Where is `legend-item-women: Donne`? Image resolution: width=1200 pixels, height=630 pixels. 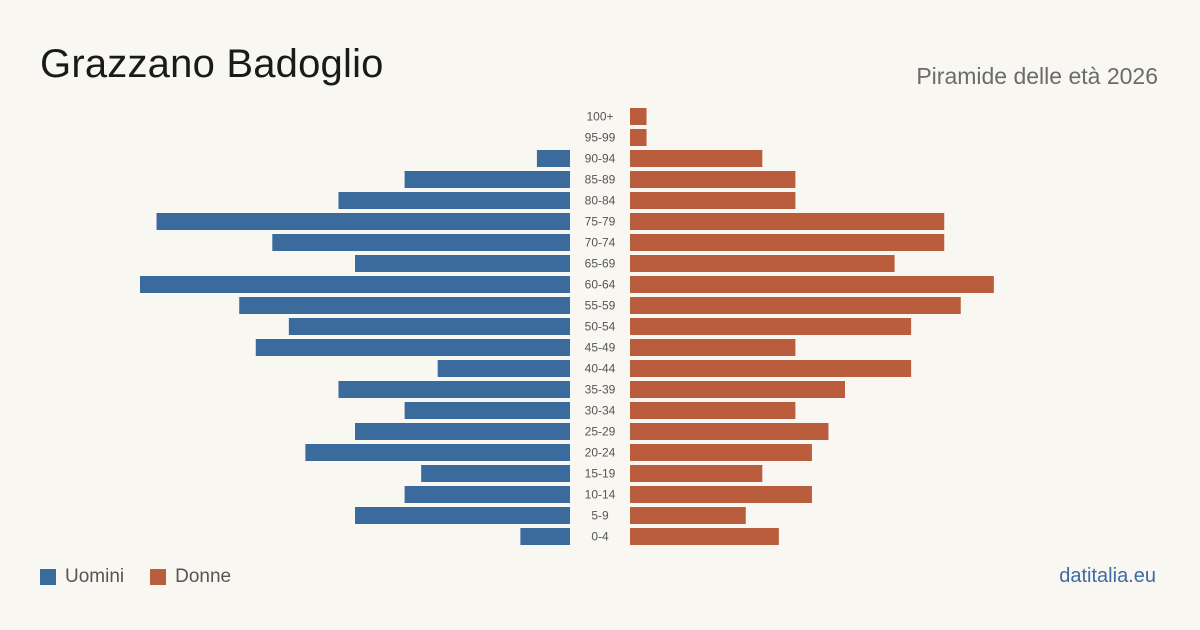
legend-item-women: Donne is located at coordinates (190, 577).